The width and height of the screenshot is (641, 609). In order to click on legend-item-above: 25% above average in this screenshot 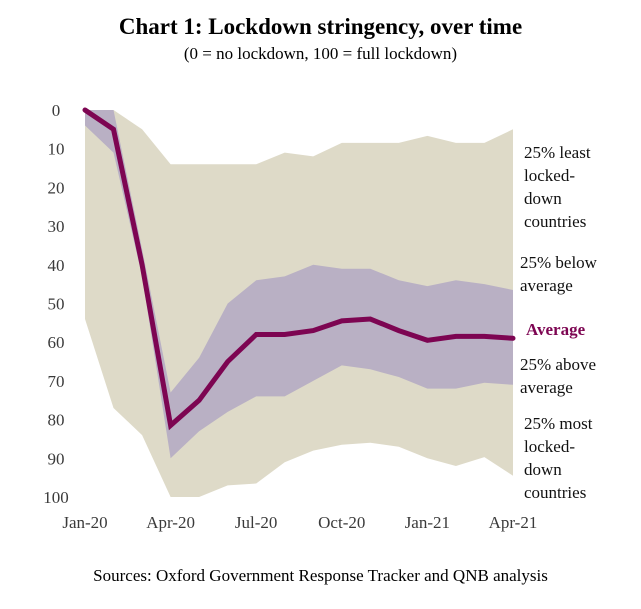, I will do `click(558, 376)`.